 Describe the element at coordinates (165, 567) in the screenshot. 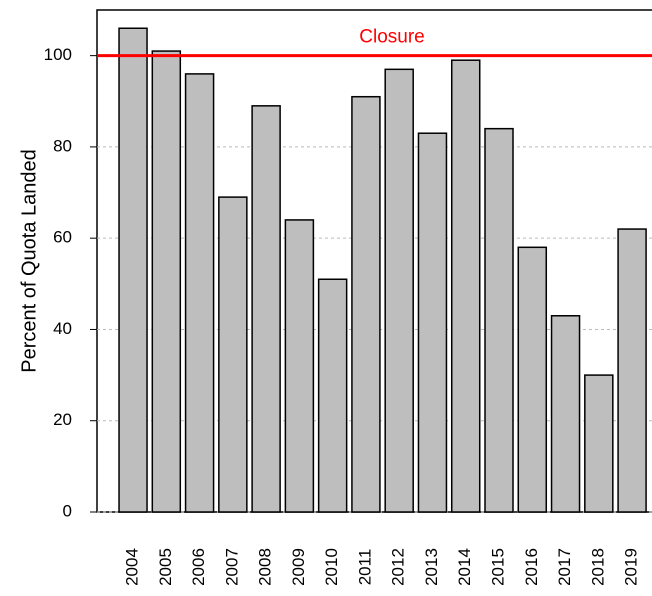

I see `x-tick-label: 2005` at that location.